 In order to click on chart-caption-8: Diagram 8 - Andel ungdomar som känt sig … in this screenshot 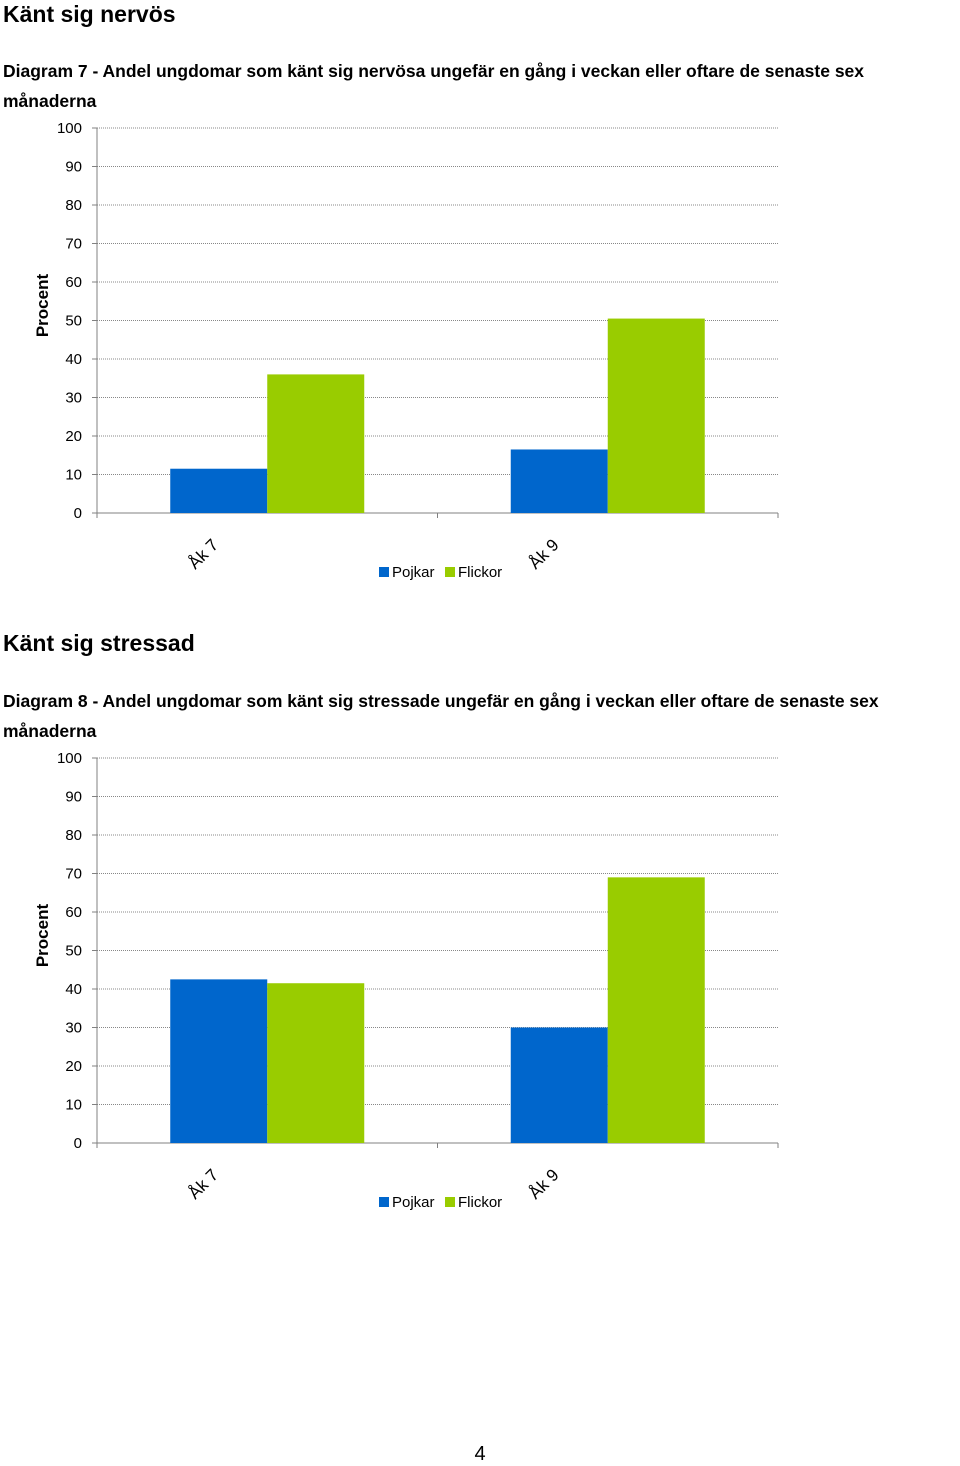, I will do `click(441, 716)`.